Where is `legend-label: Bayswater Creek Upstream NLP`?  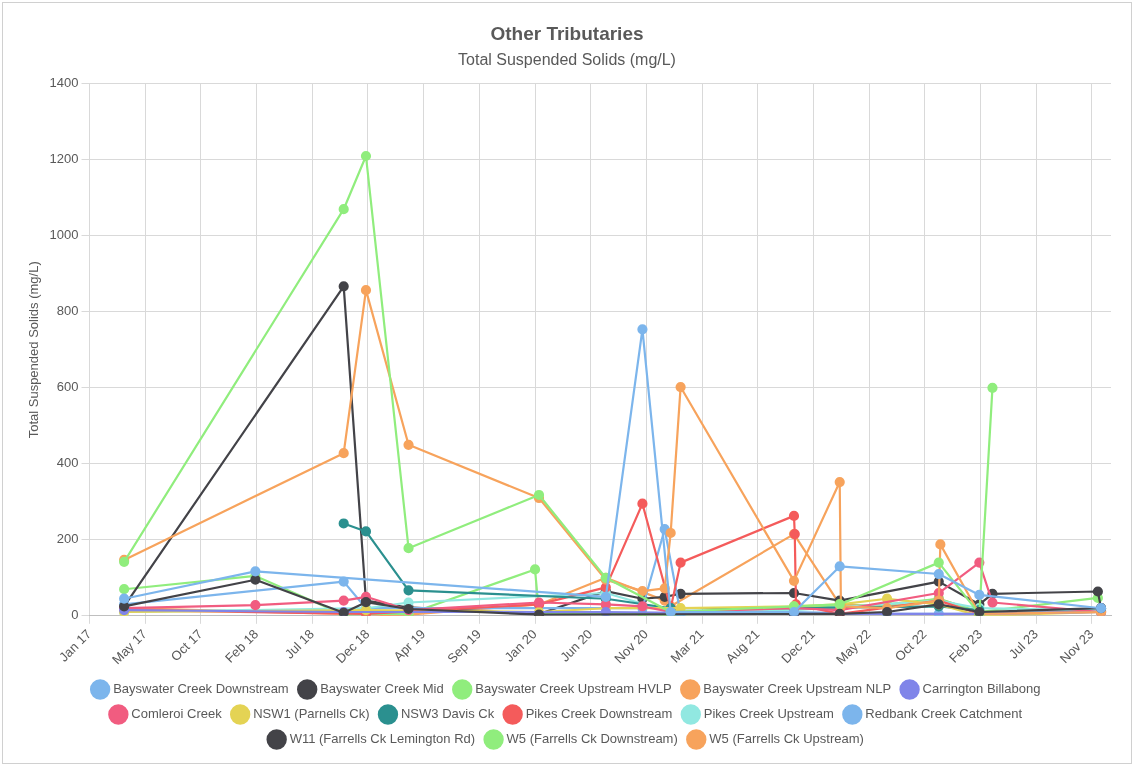
legend-label: Bayswater Creek Upstream NLP is located at coordinates (797, 689).